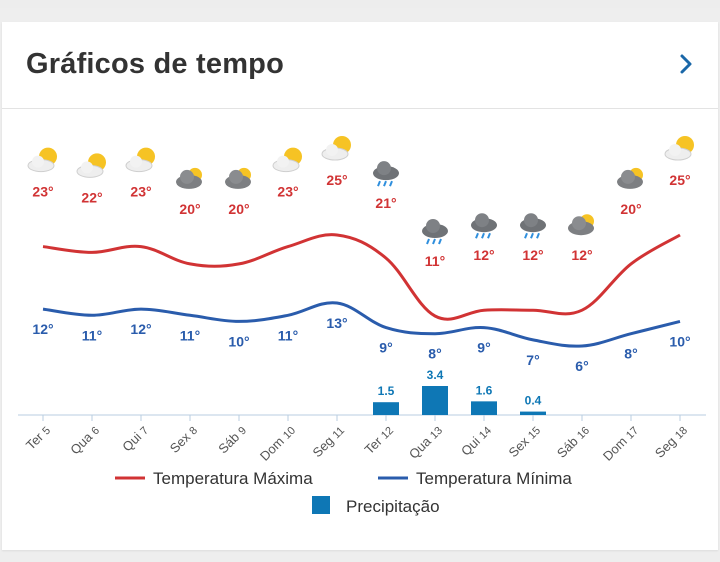 The image size is (720, 562). I want to click on x-tick-label: Seg 18, so click(671, 442).